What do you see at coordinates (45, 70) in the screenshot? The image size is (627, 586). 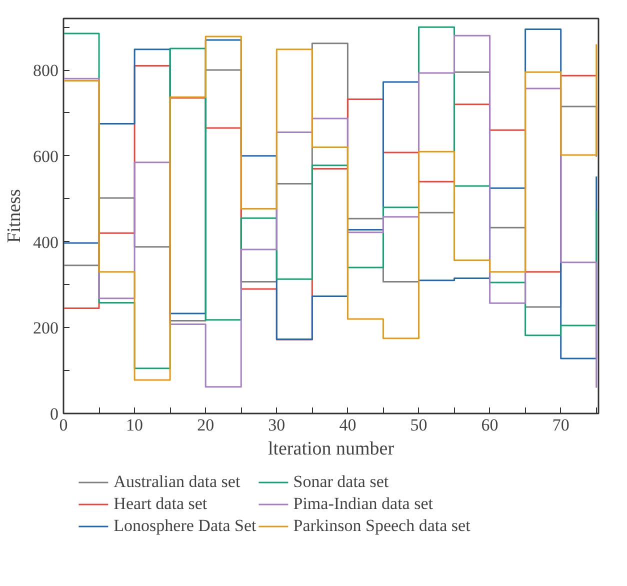 I see `y-tick-label: 800` at bounding box center [45, 70].